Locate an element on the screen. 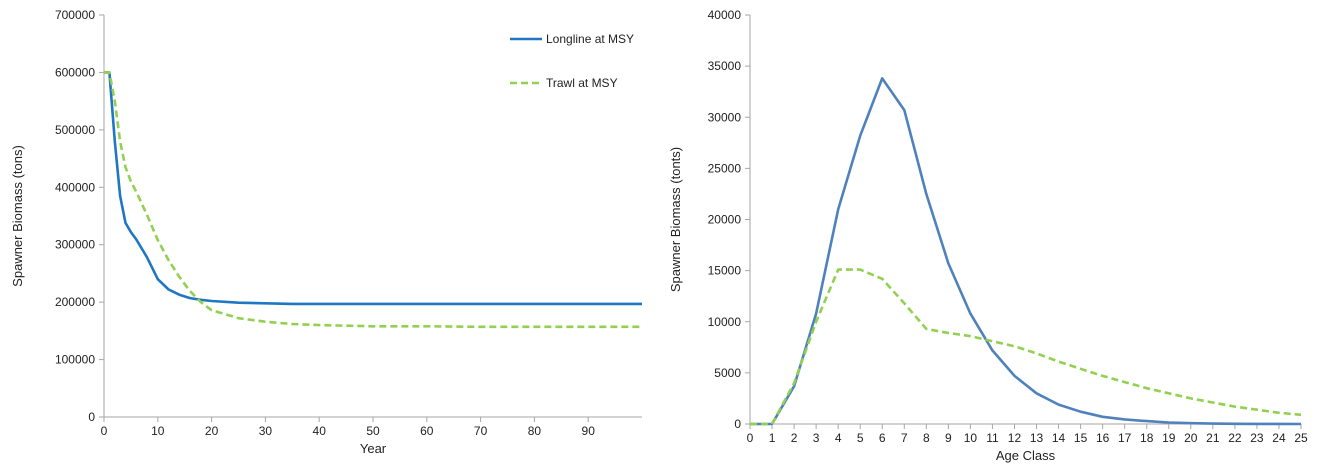 The height and width of the screenshot is (476, 1320). y-tick-label: 200000 is located at coordinates (75, 302).